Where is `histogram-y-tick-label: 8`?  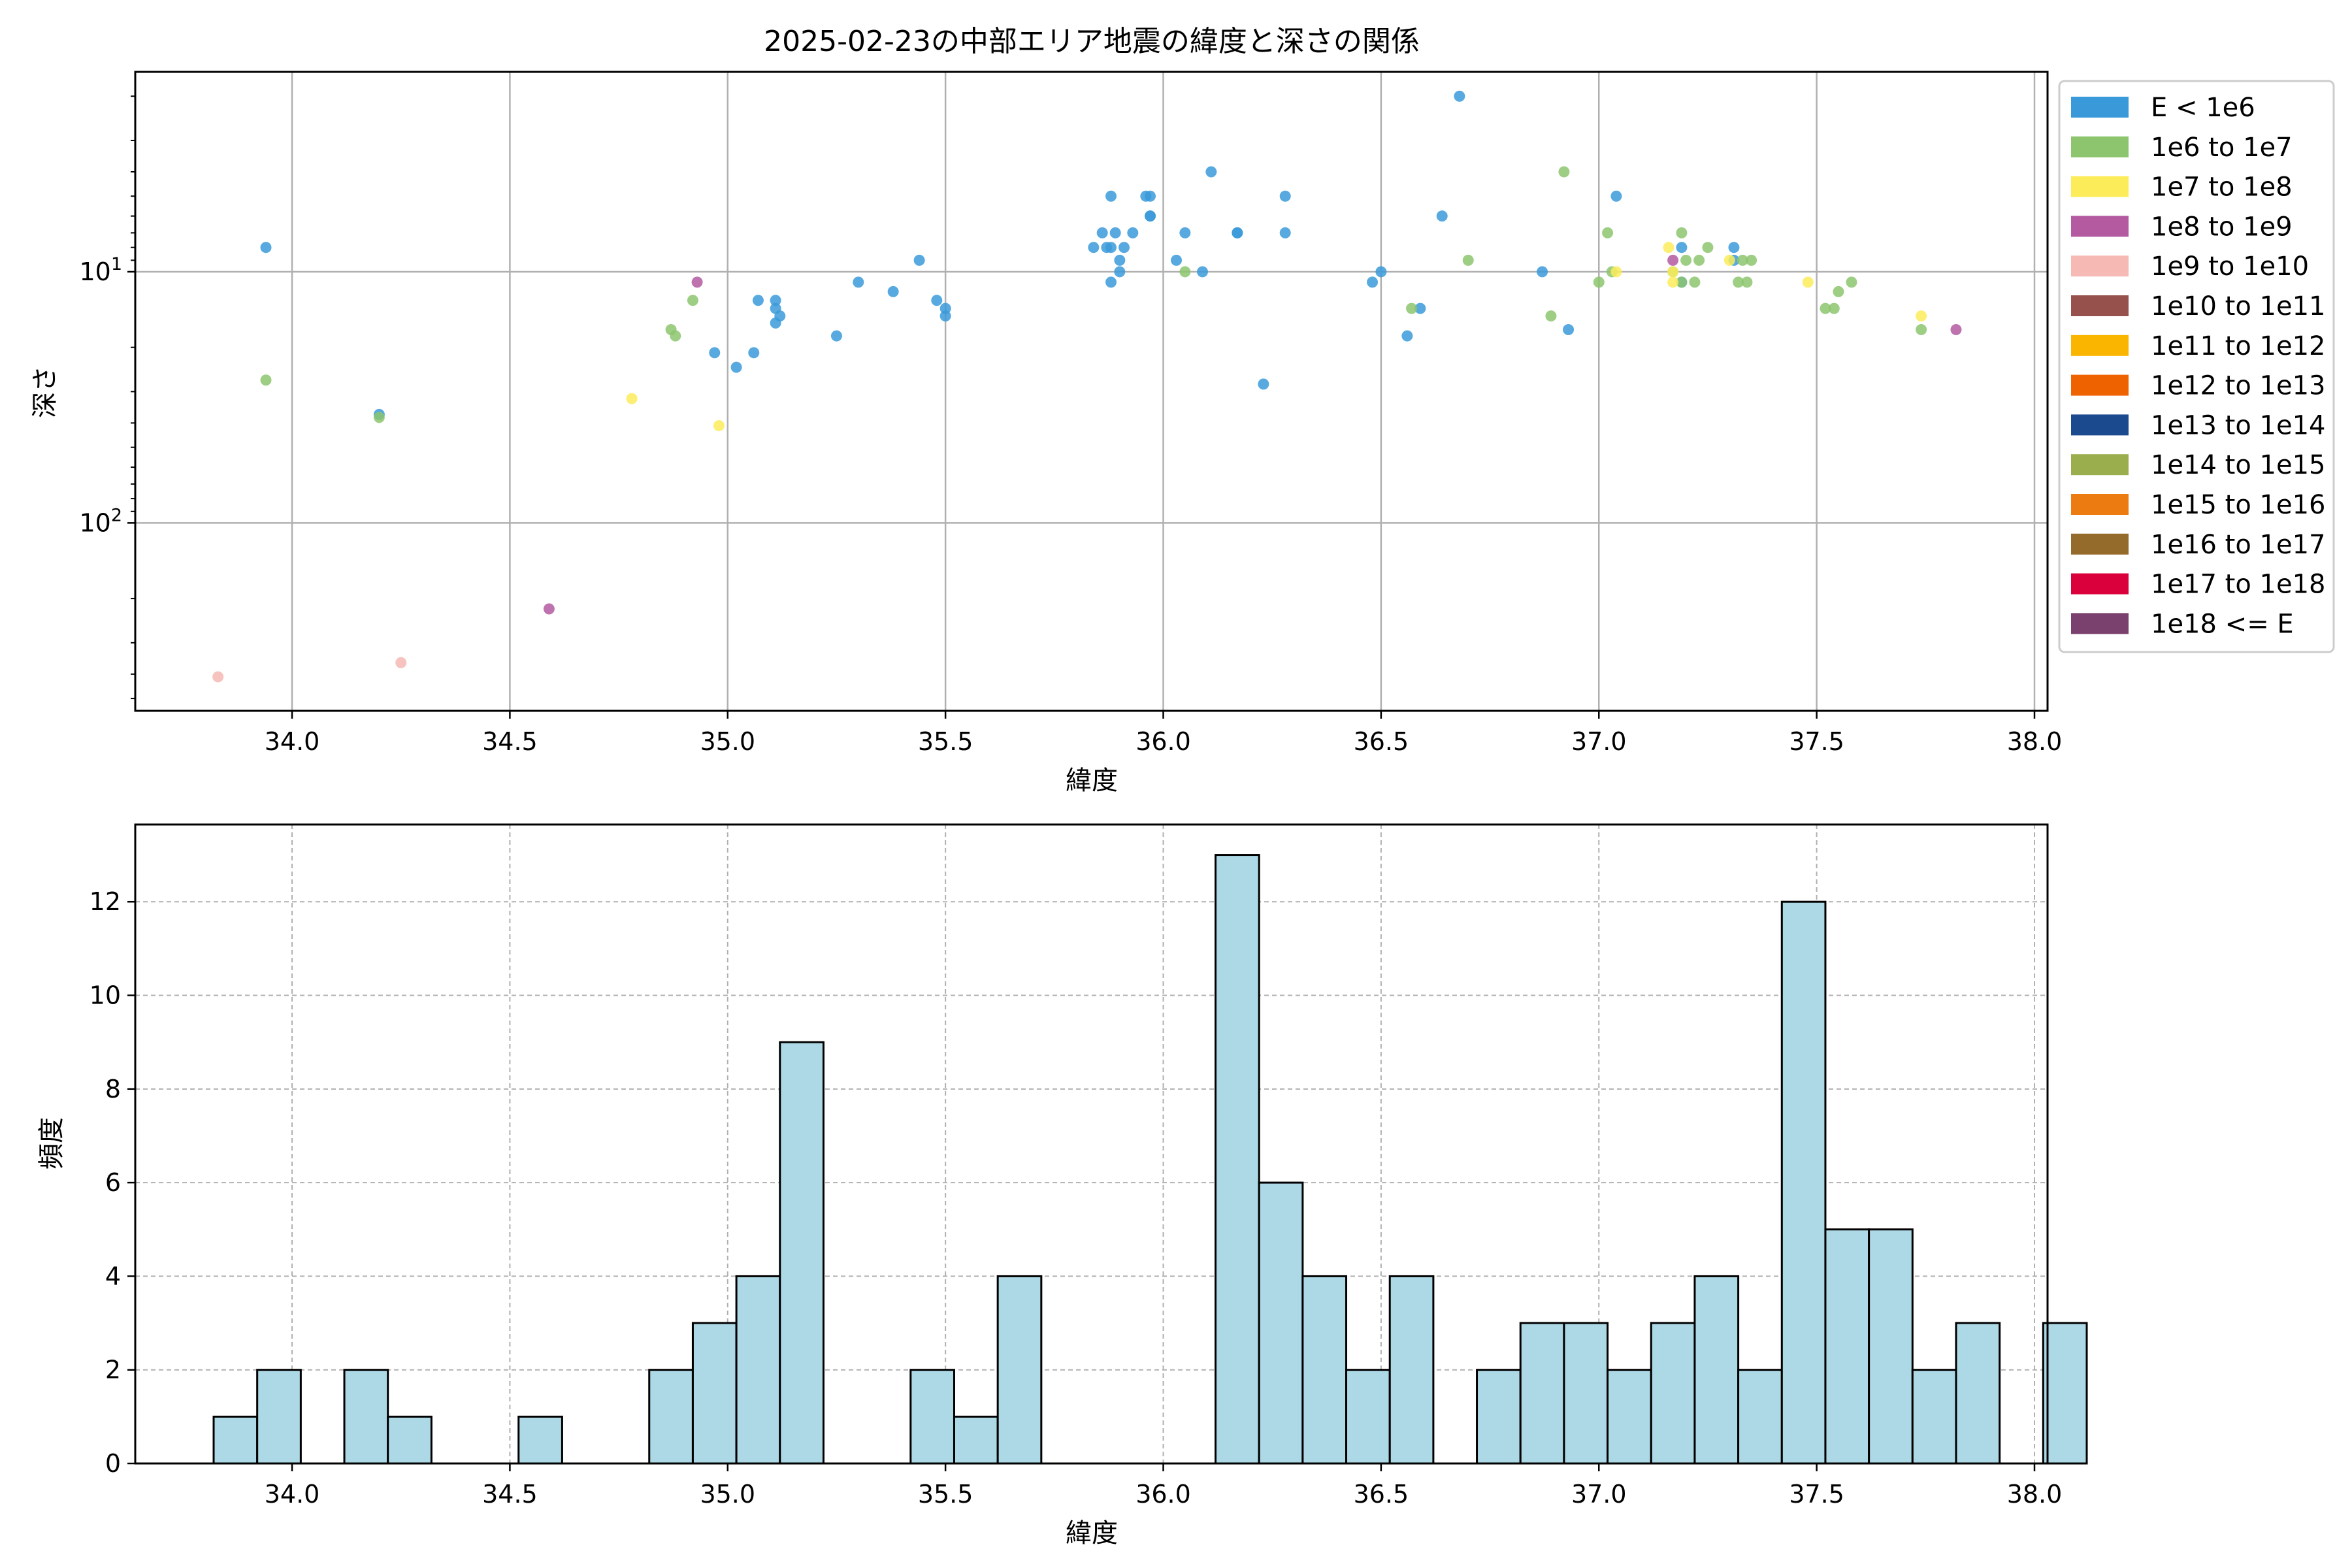 histogram-y-tick-label: 8 is located at coordinates (113, 1089).